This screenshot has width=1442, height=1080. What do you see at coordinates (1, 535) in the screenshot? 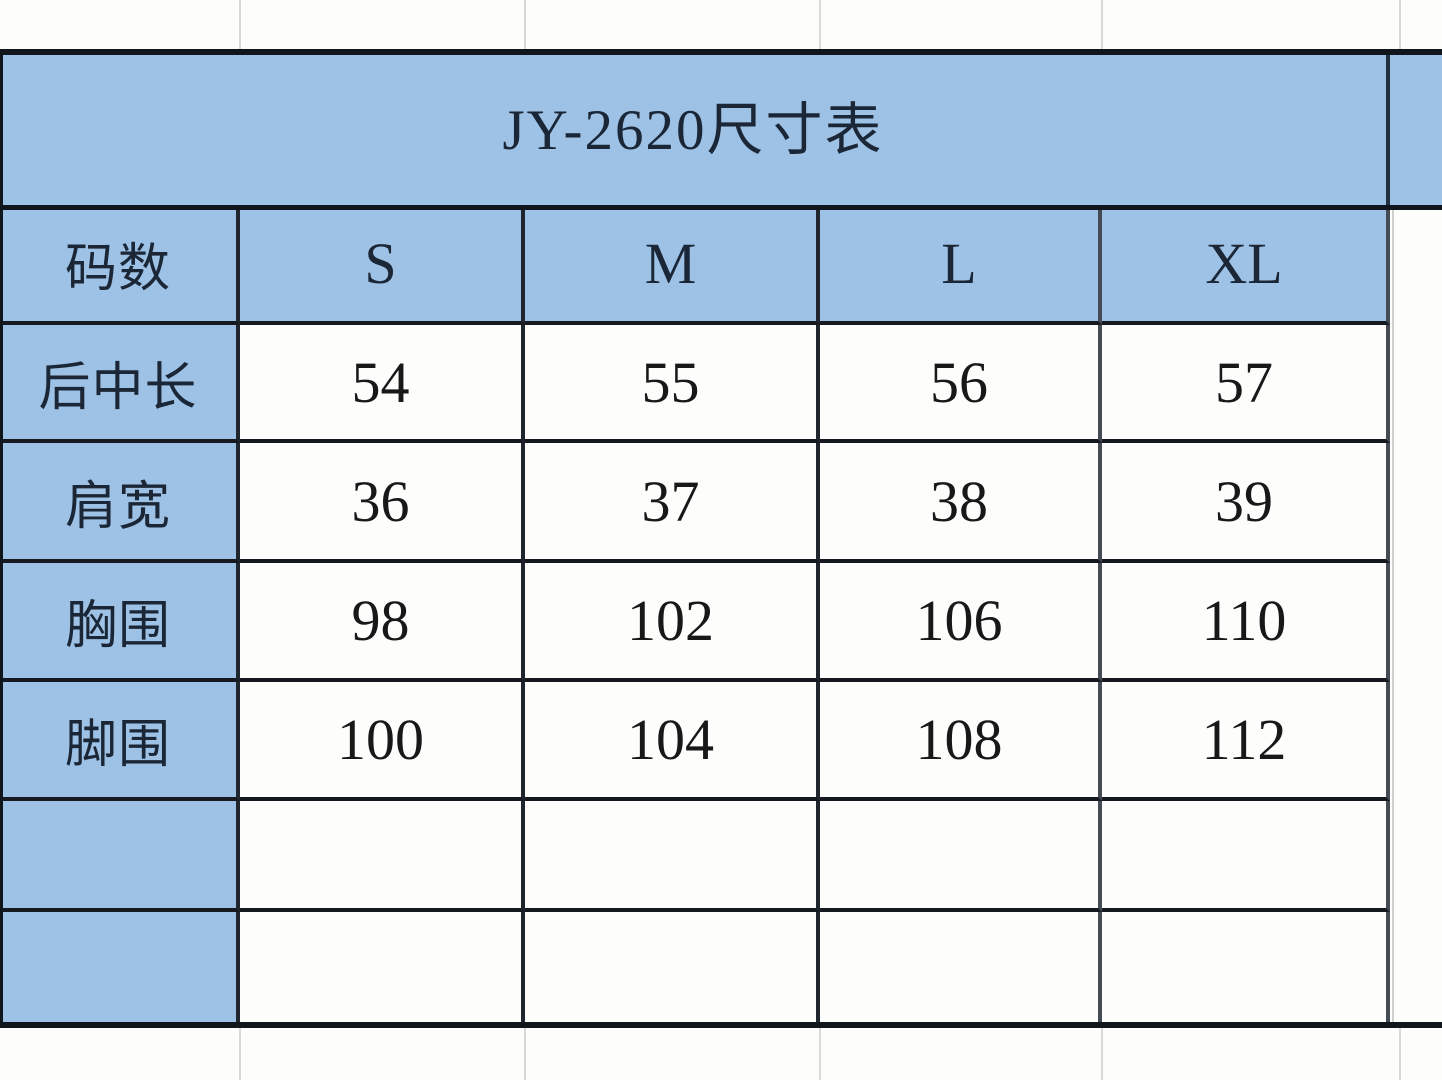
I see `table-left-border` at bounding box center [1, 535].